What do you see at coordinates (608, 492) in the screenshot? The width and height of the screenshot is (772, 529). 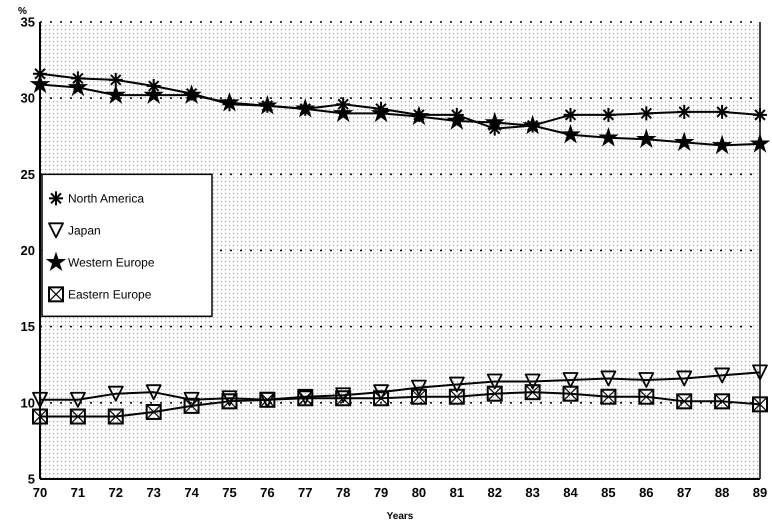 I see `x-tick-label: 85` at bounding box center [608, 492].